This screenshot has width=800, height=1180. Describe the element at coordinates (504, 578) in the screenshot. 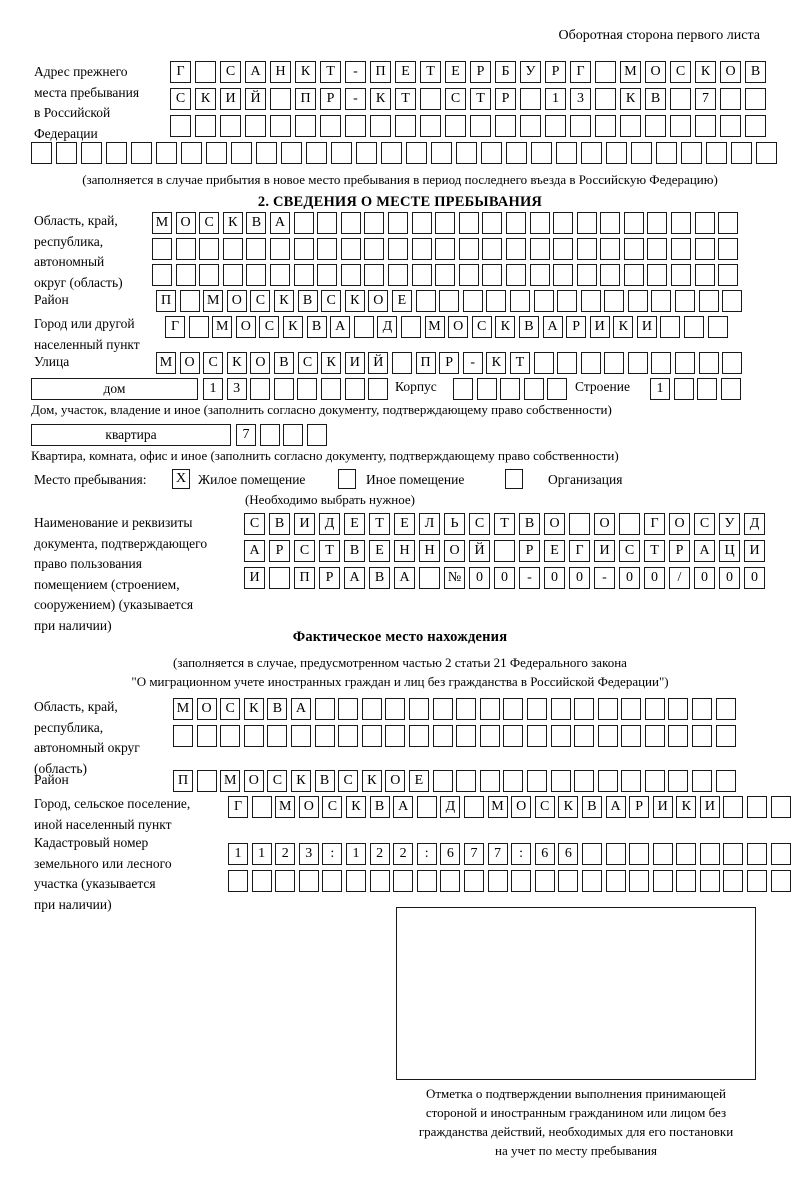

I see `comb-cell: 0` at that location.